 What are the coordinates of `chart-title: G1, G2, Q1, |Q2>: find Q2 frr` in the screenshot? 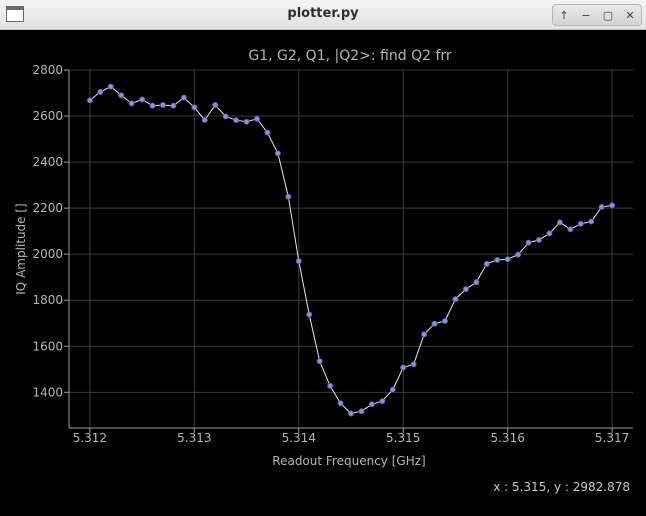 It's located at (350, 56).